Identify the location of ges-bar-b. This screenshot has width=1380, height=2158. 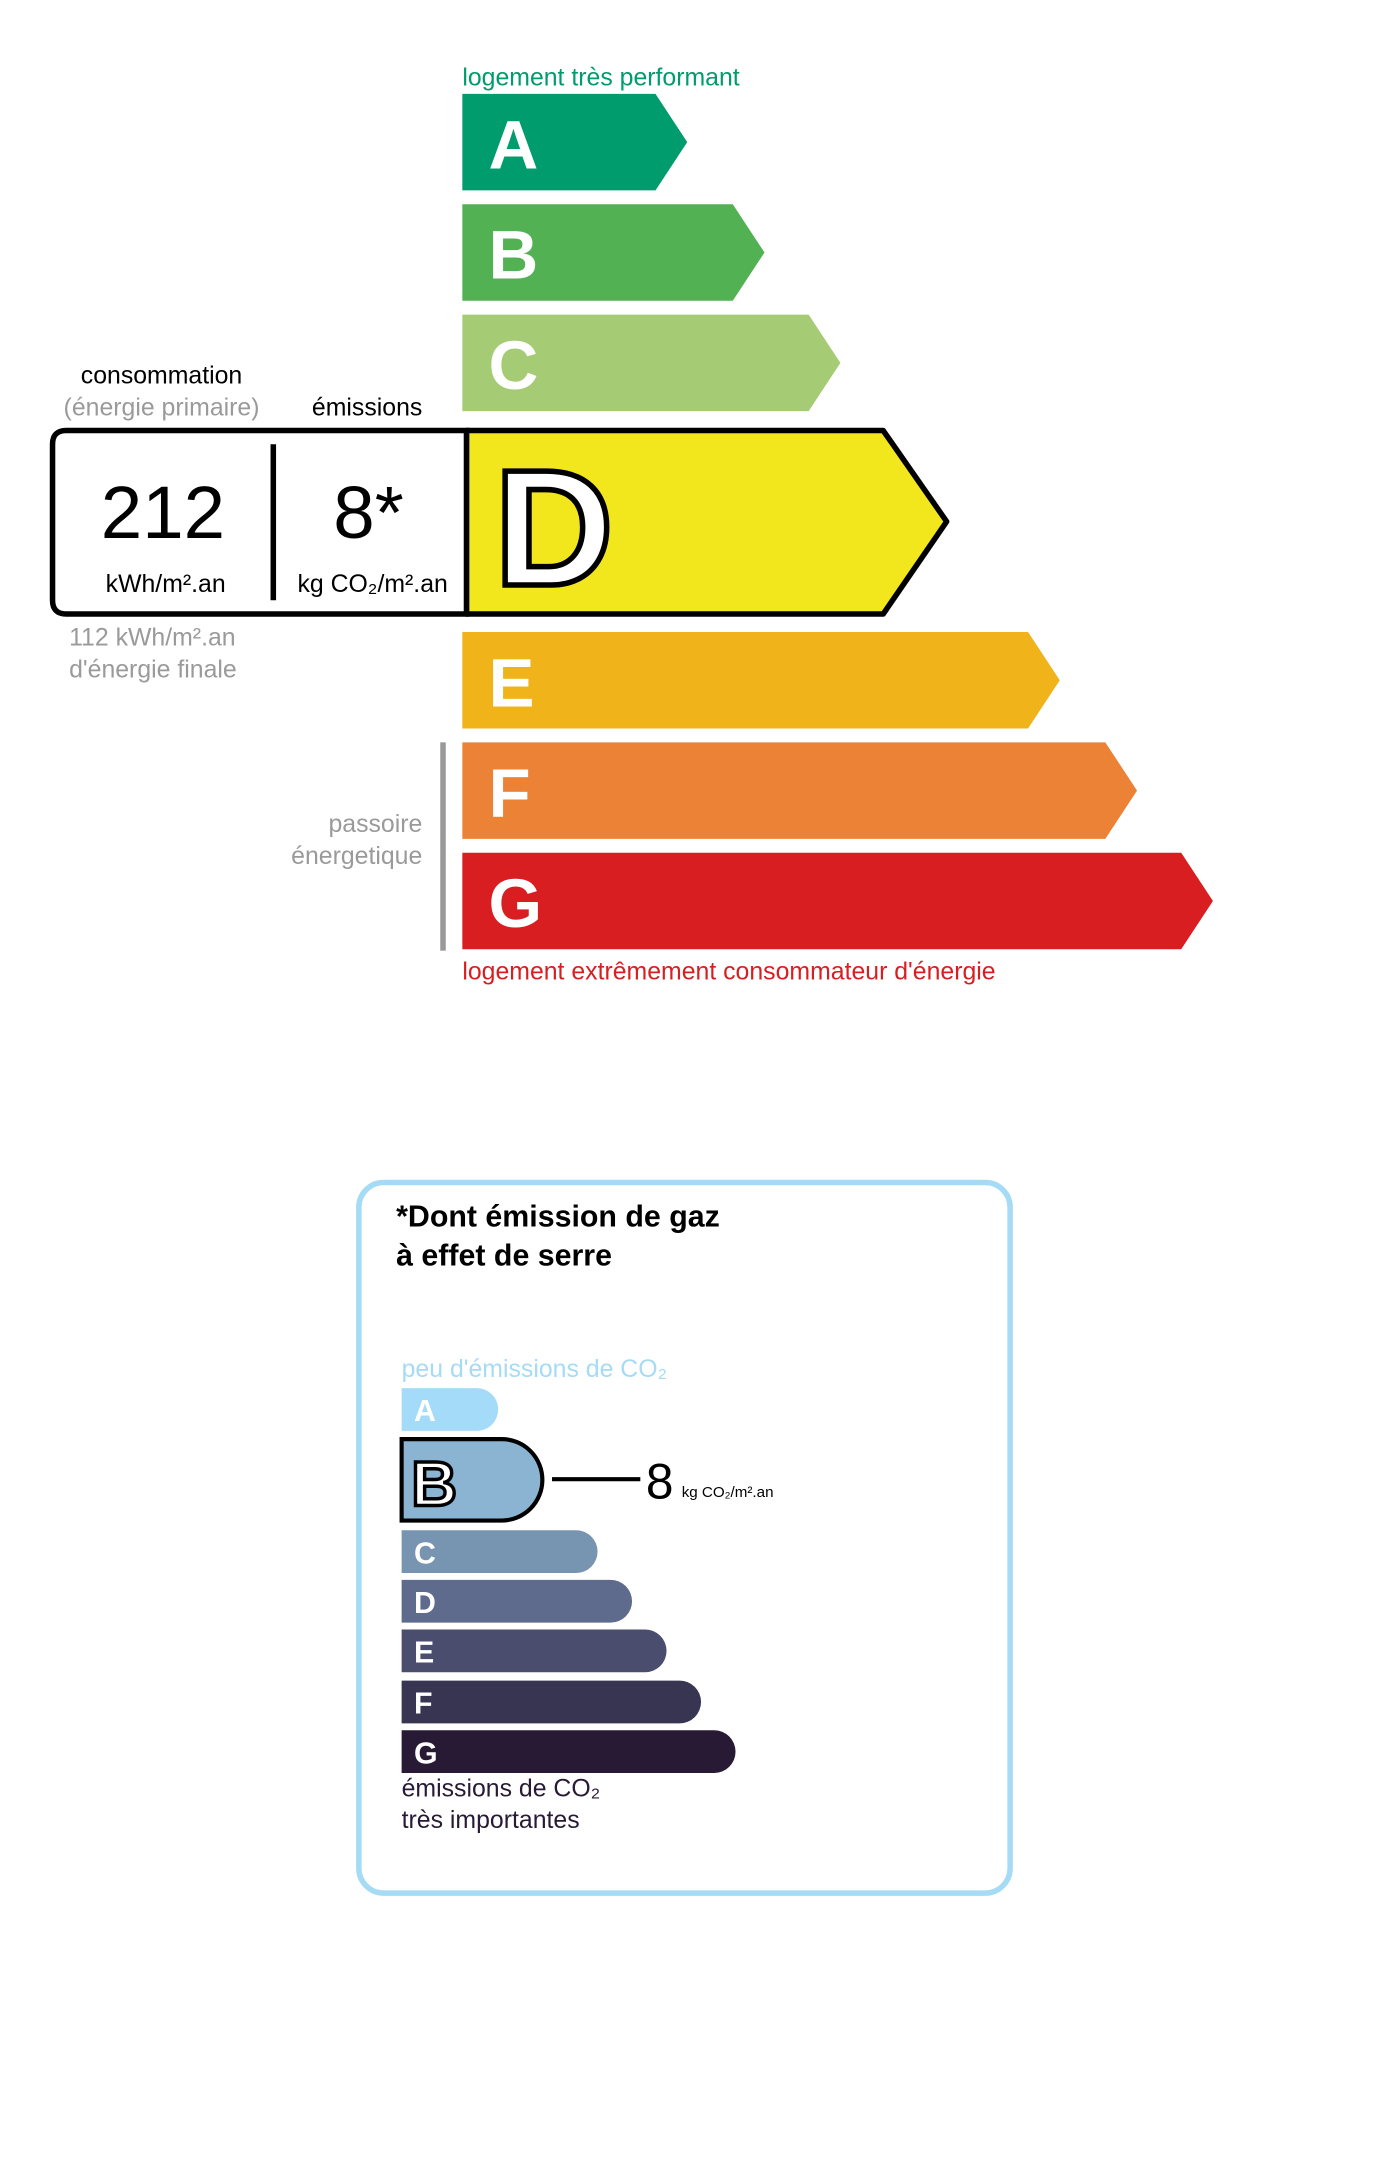
(472, 1480).